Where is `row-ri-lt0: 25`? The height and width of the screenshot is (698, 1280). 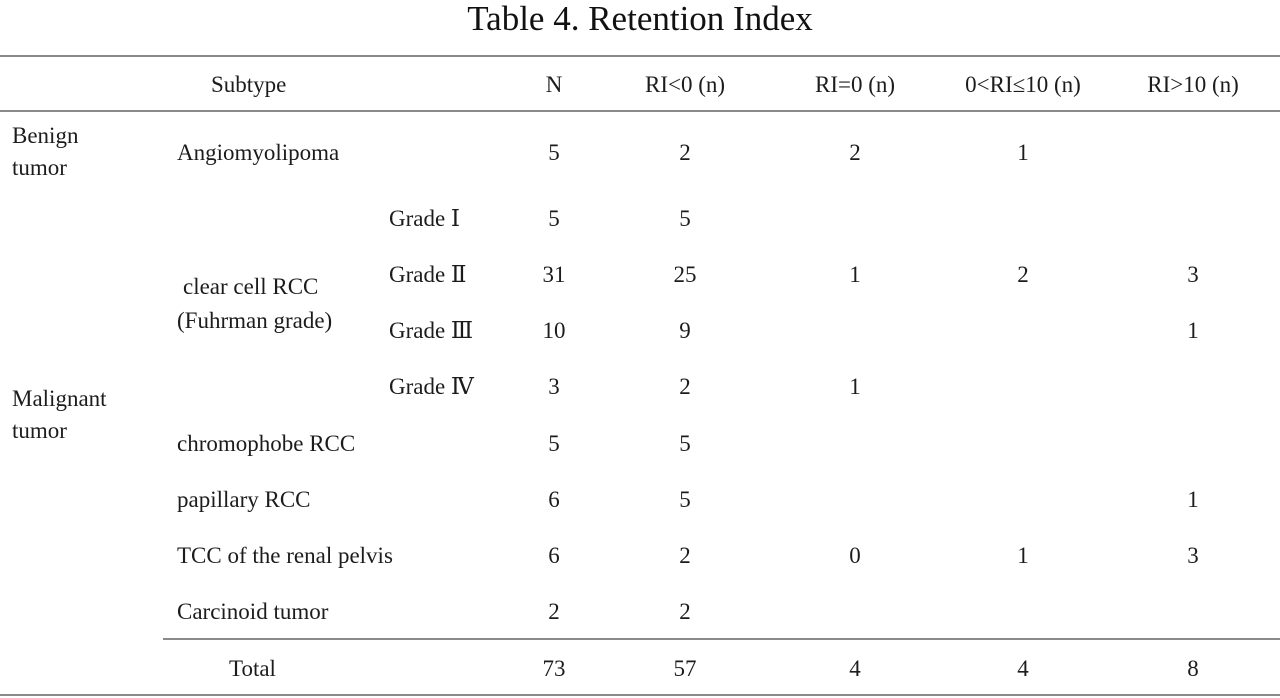
row-ri-lt0: 25 is located at coordinates (685, 274).